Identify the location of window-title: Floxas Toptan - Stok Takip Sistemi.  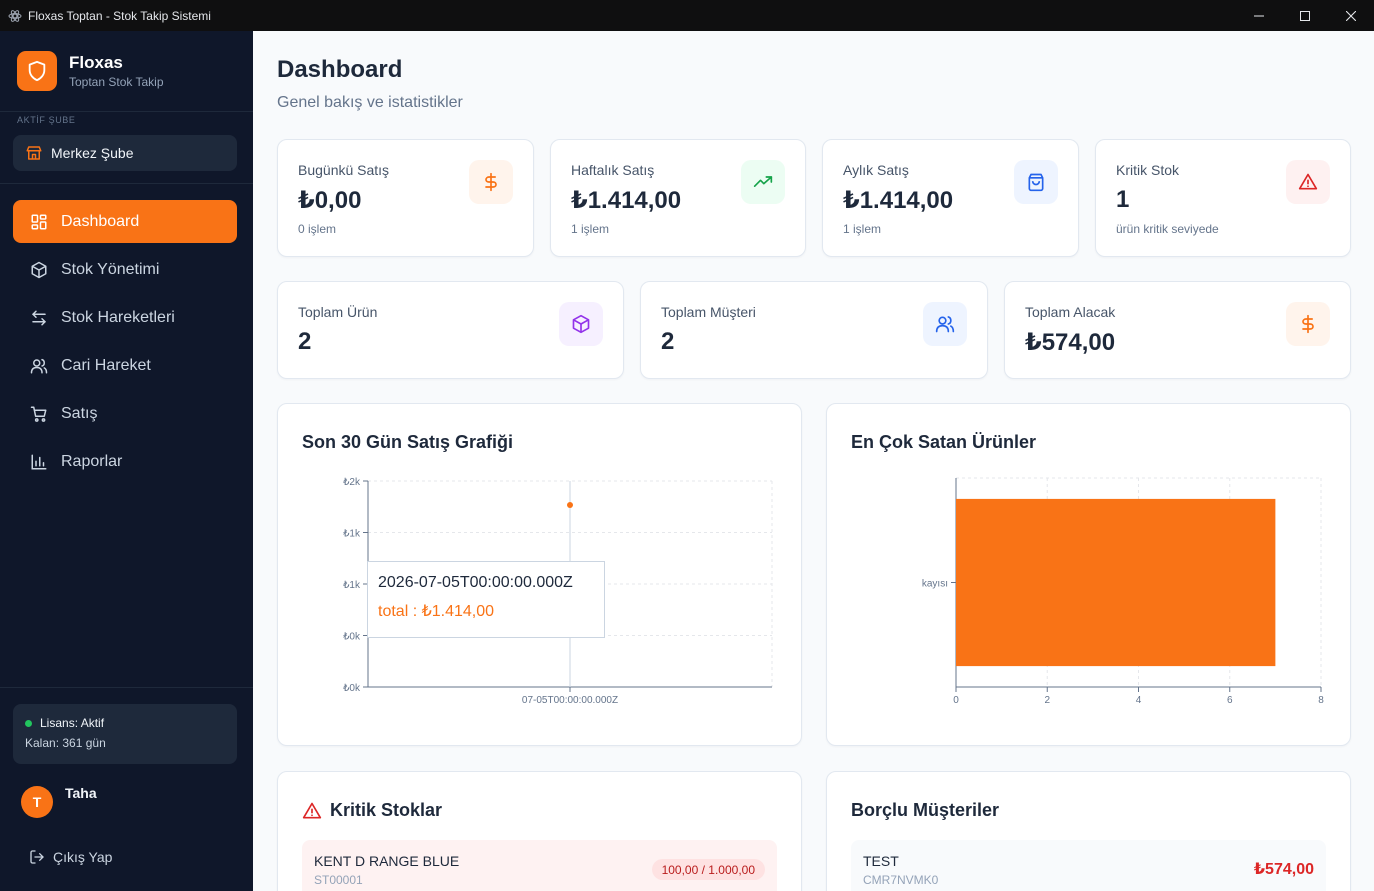
(119, 15).